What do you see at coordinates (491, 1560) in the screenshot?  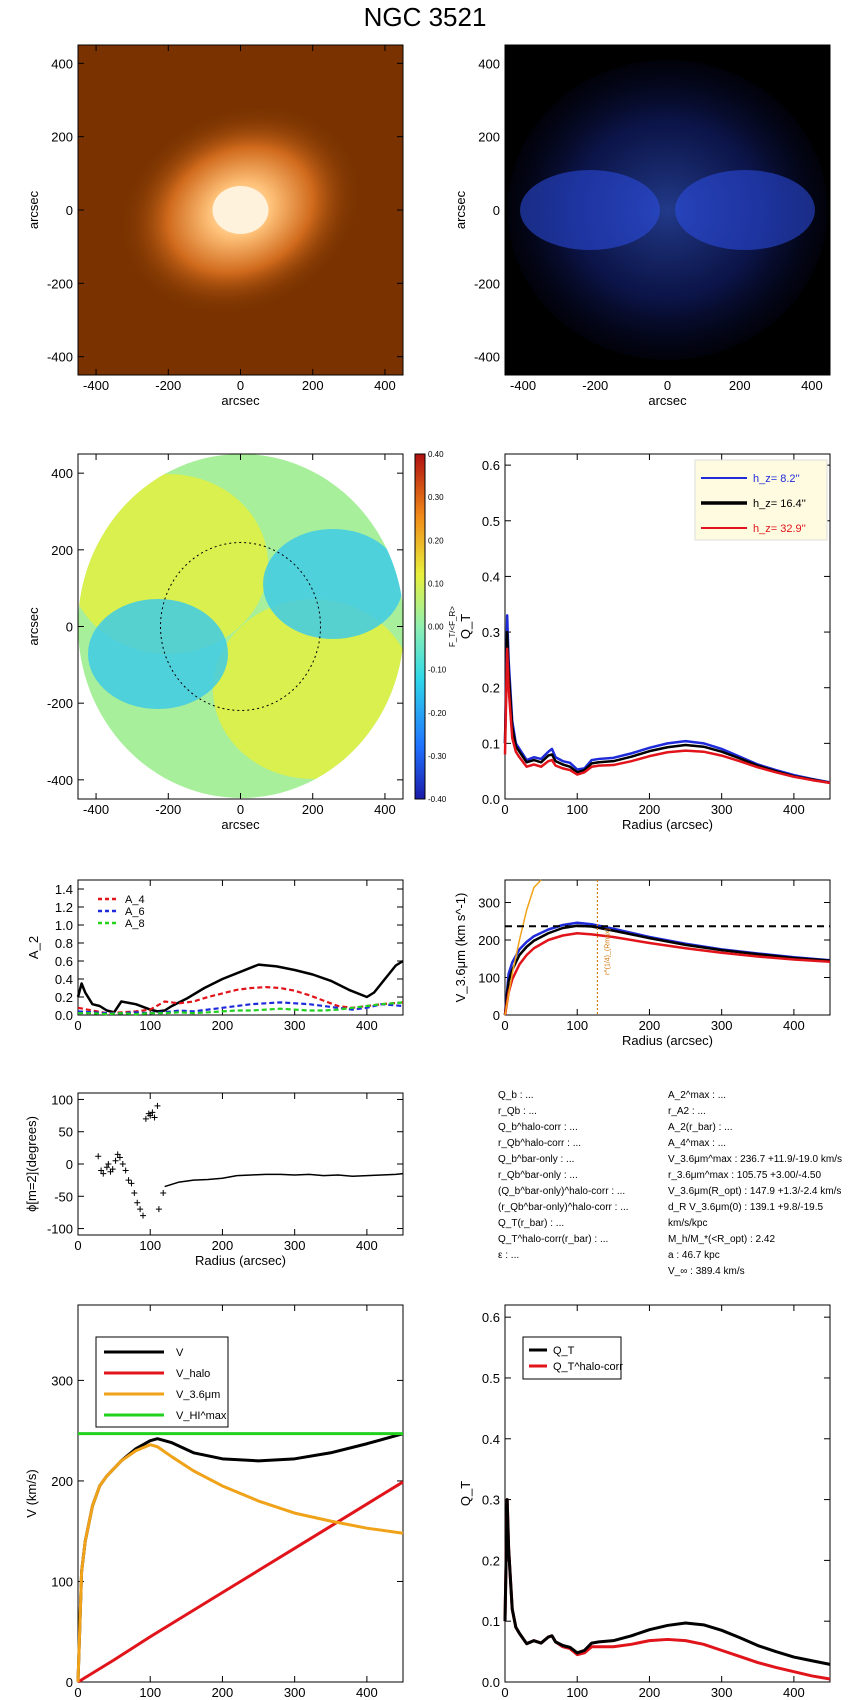 I see `y-tick-label: 0.2` at bounding box center [491, 1560].